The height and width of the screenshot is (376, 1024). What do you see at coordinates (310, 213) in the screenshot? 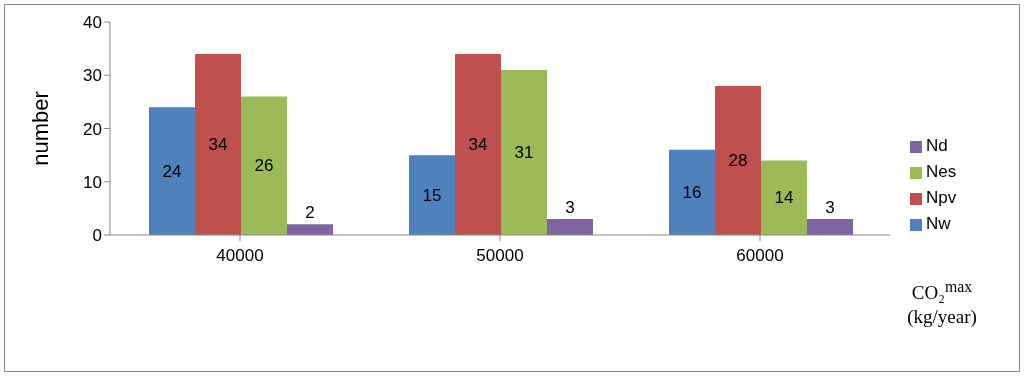
I see `data-label: 2` at bounding box center [310, 213].